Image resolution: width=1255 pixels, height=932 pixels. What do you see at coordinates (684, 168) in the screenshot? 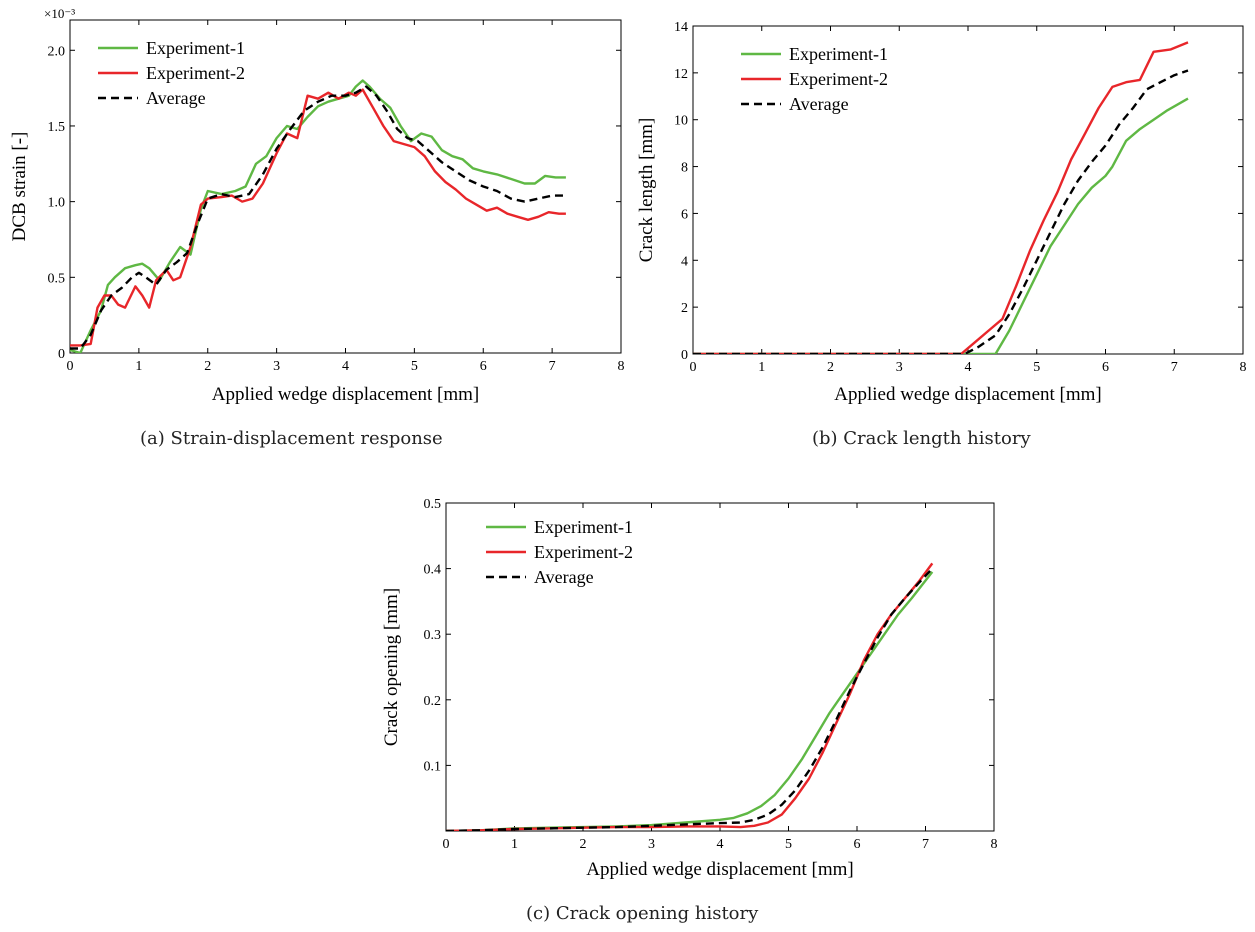
I see `y-tick-label: 8` at bounding box center [684, 168].